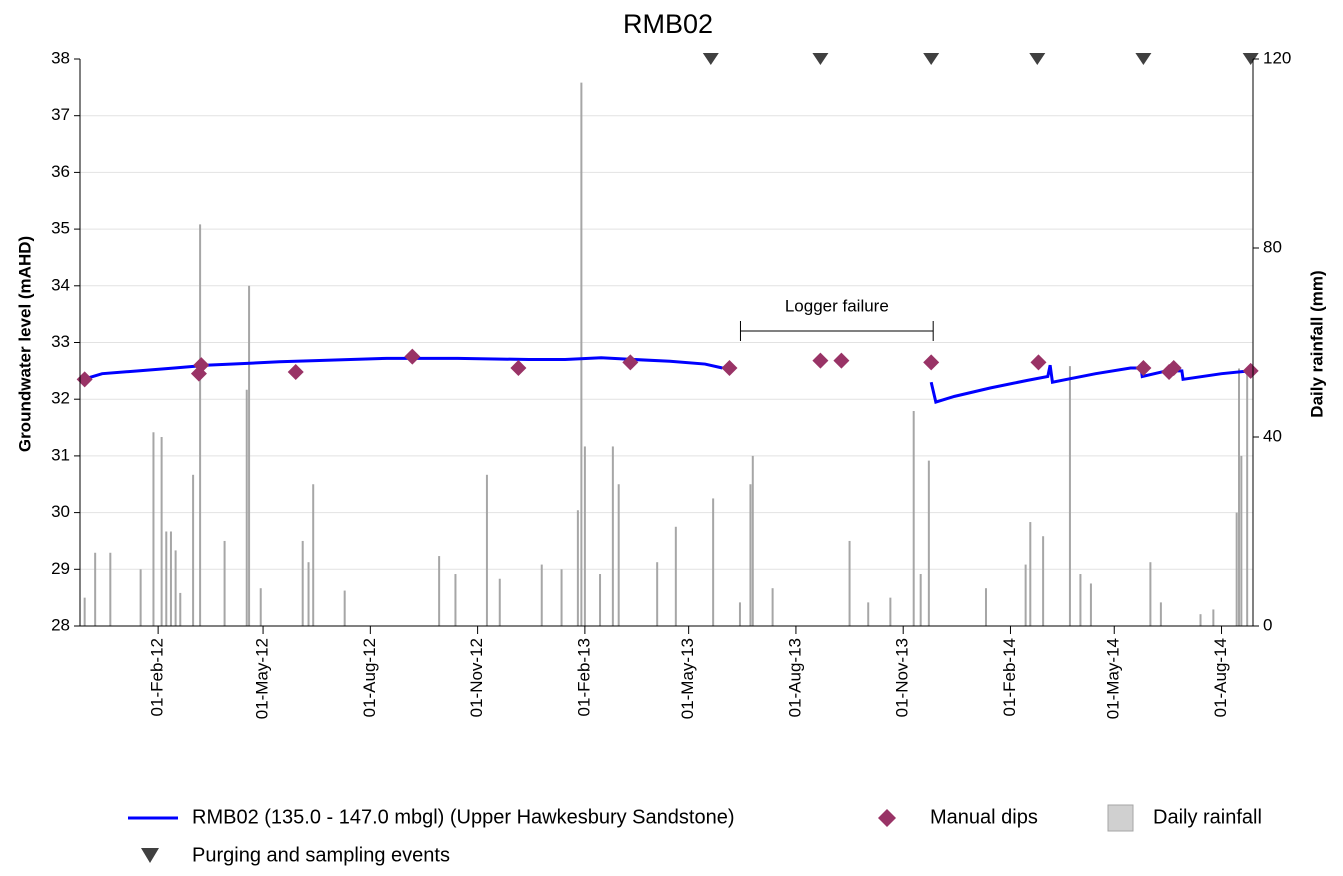 The height and width of the screenshot is (876, 1343). What do you see at coordinates (1277, 57) in the screenshot?
I see `y2-tick-label: 120` at bounding box center [1277, 57].